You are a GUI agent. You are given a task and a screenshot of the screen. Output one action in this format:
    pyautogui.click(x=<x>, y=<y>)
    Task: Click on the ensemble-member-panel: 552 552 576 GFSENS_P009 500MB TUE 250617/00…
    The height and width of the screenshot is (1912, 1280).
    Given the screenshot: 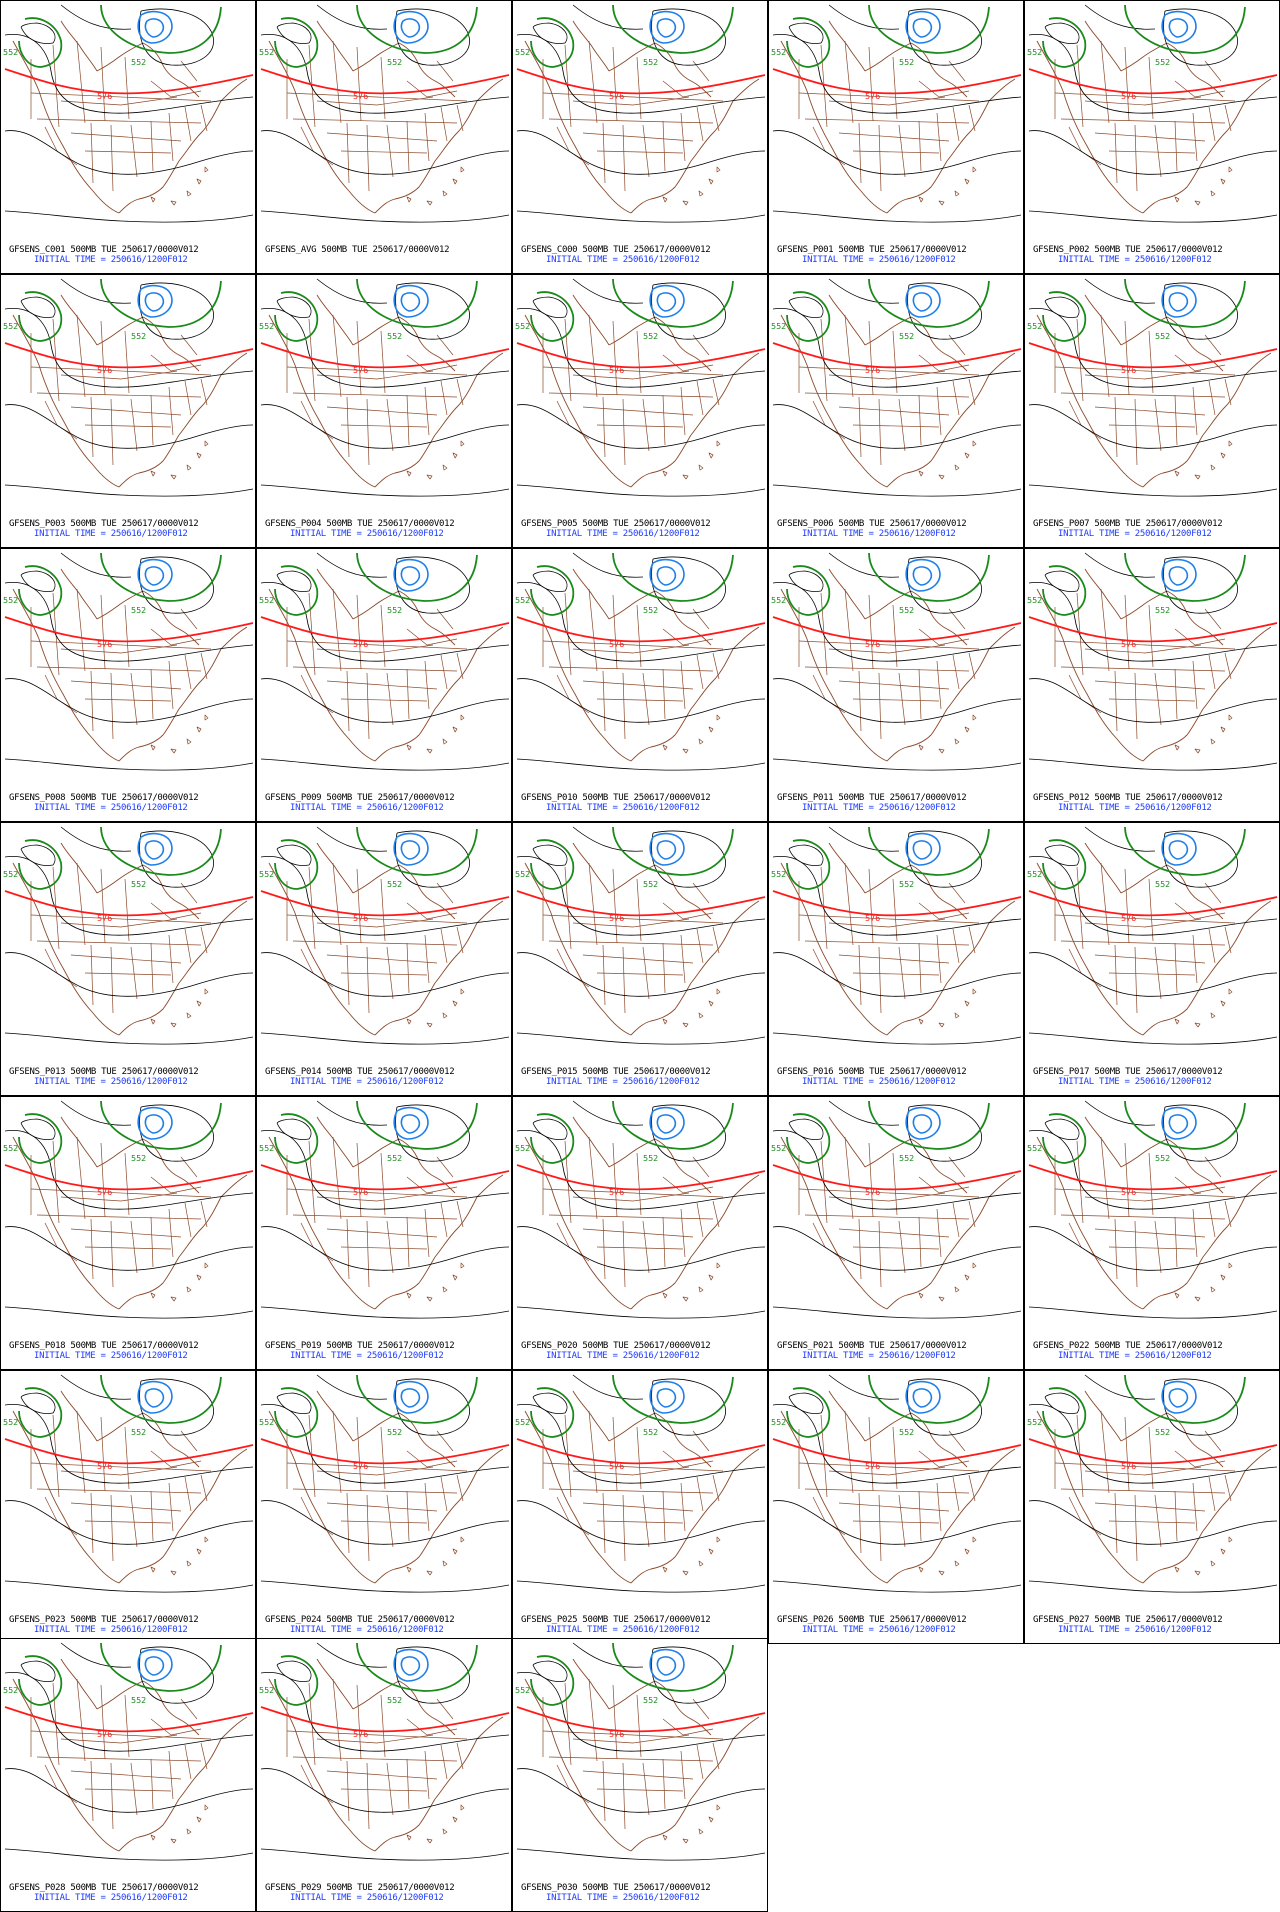 What is the action you would take?
    pyautogui.click(x=384, y=685)
    